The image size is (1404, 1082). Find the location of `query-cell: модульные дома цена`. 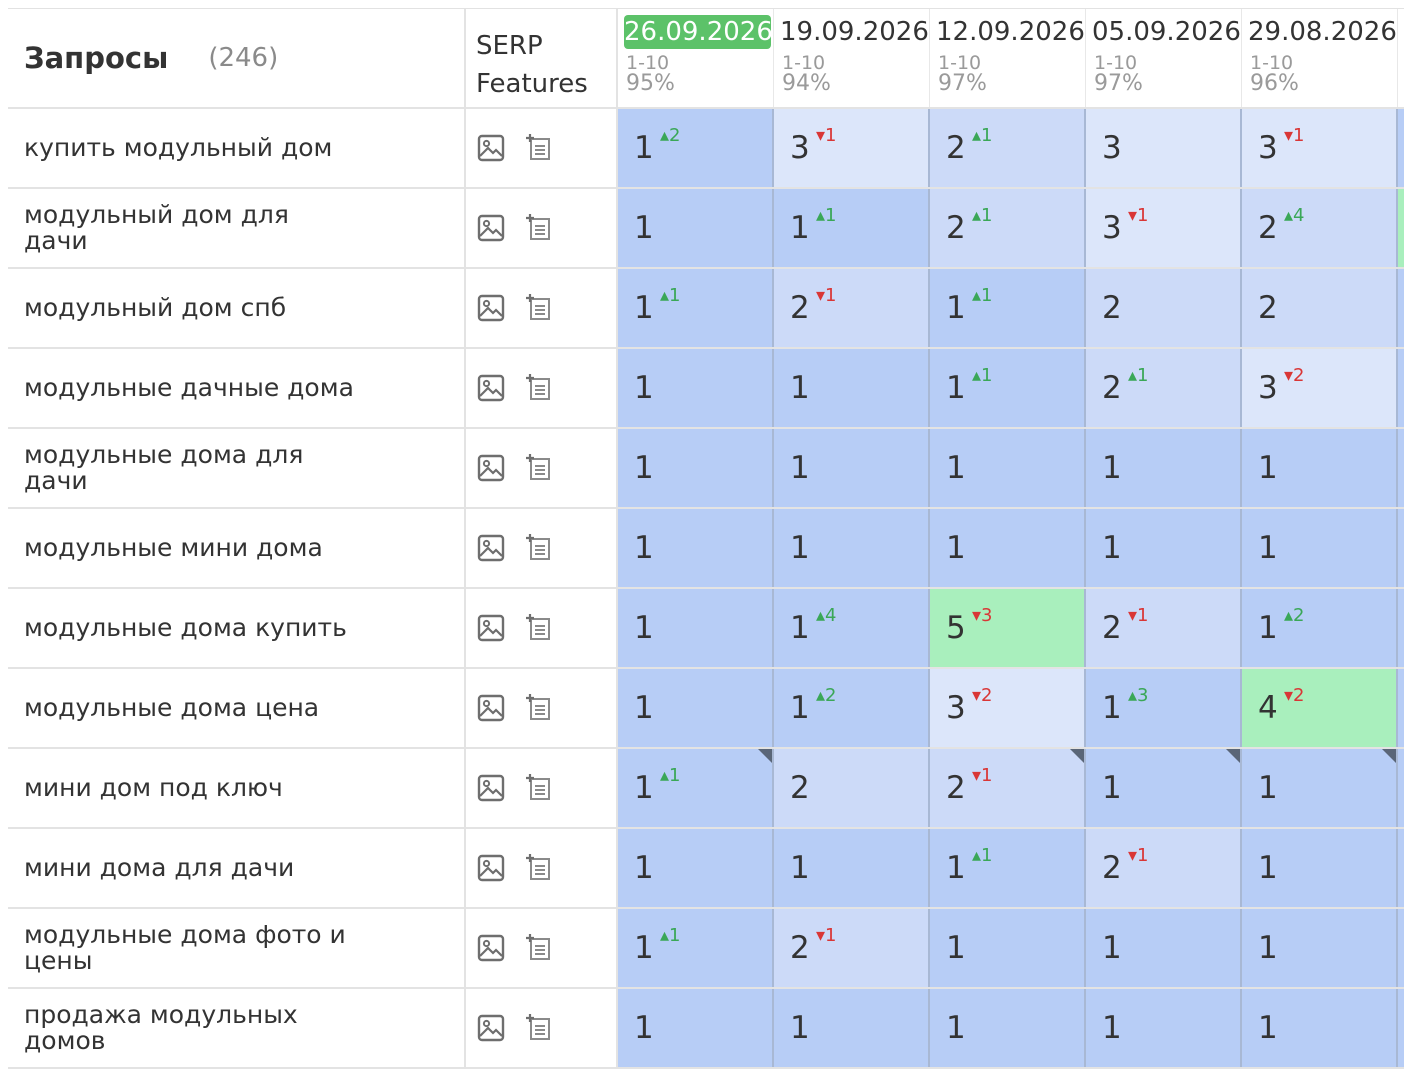

query-cell: модульные дома цена is located at coordinates (237, 708).